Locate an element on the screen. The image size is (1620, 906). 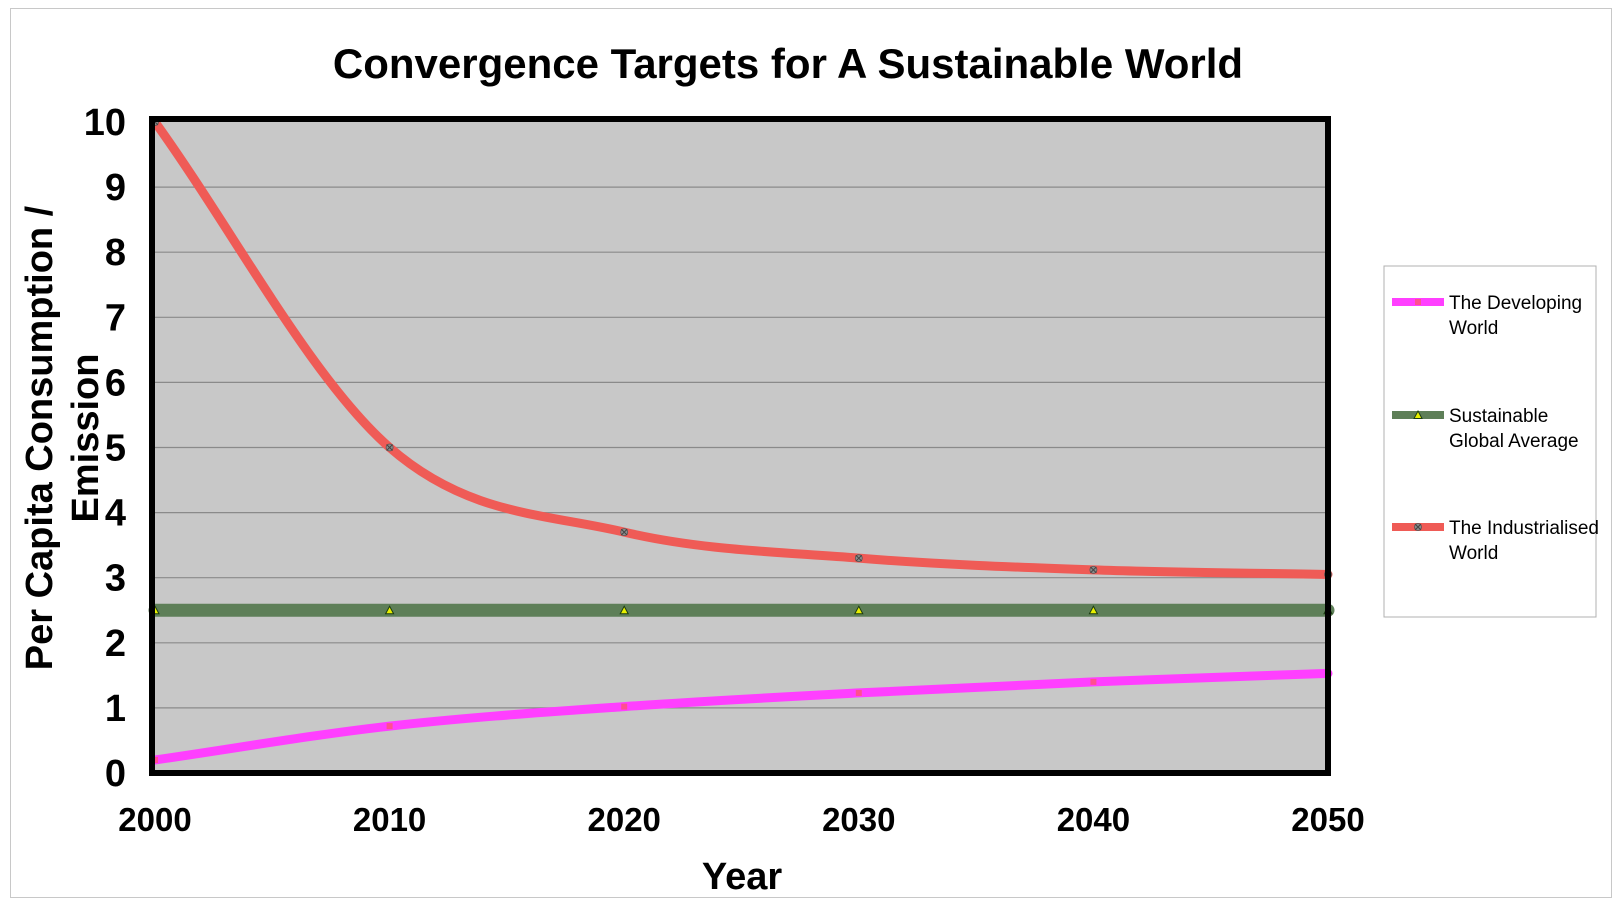
y-tick-label: 3 is located at coordinates (115, 579).